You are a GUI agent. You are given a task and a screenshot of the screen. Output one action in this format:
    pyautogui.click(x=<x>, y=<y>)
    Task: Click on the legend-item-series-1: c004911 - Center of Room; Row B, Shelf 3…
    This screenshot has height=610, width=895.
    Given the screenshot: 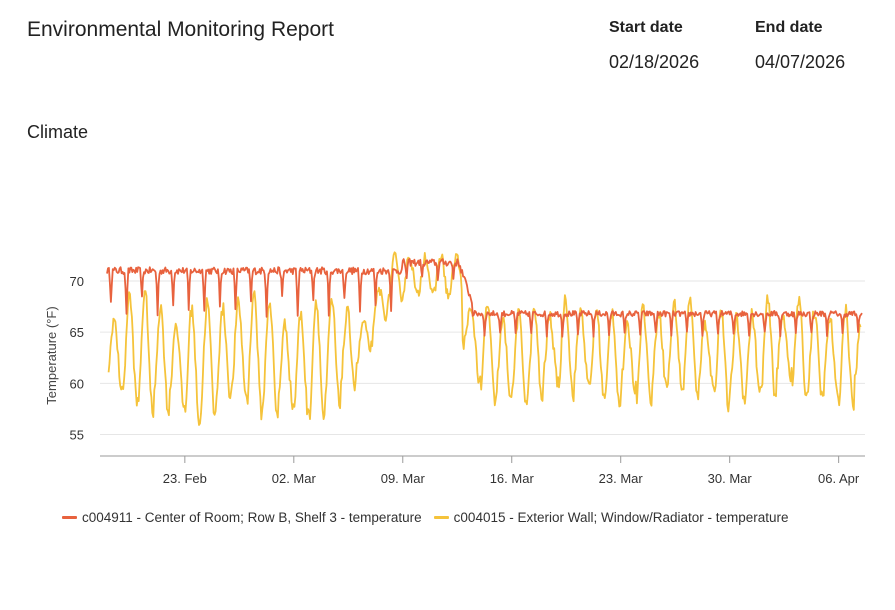 What is the action you would take?
    pyautogui.click(x=242, y=517)
    